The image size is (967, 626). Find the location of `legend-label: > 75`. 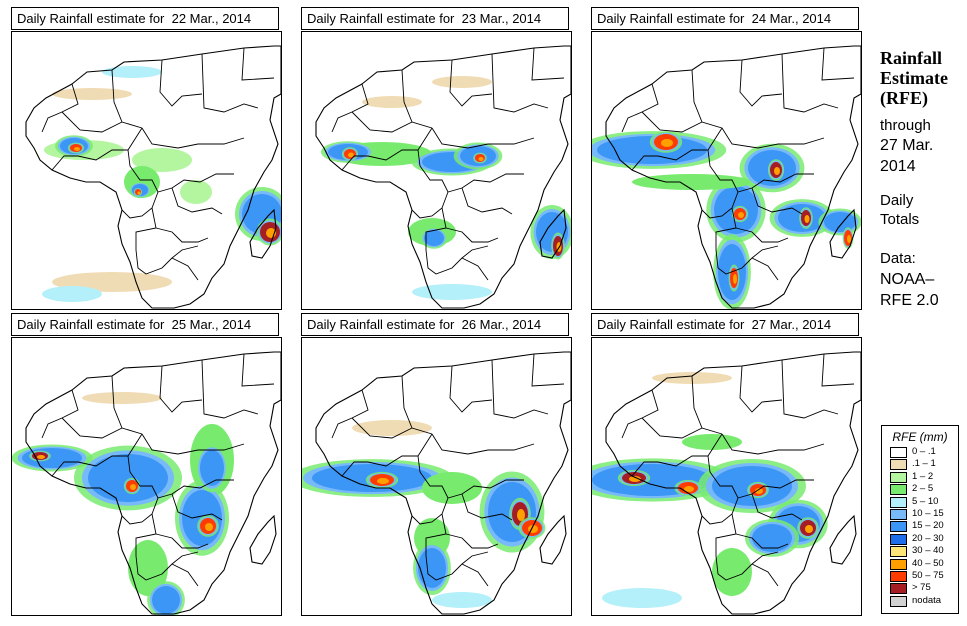

legend-label: > 75 is located at coordinates (921, 588).